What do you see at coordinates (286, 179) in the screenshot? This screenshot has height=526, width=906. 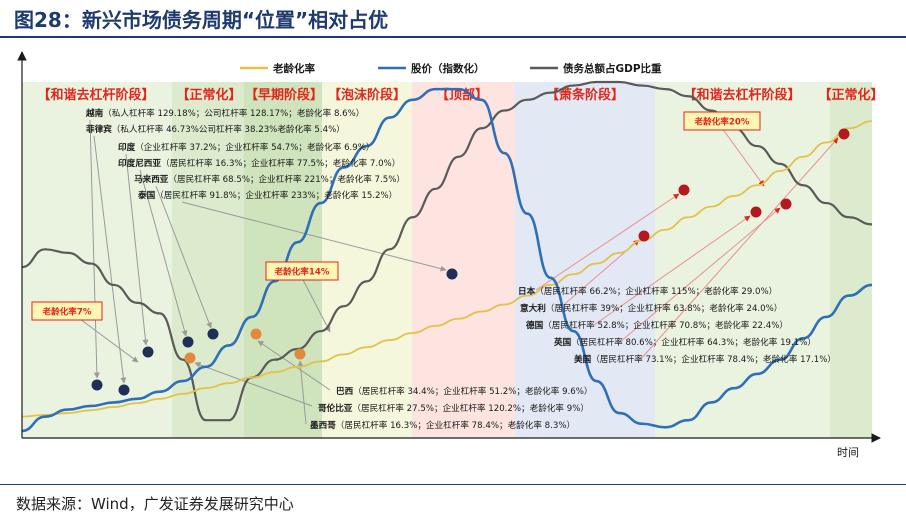 I see `country-detail: （居民杠杆率 68.5%；企业杠杆率 221%；老龄化率 7.5%）` at bounding box center [286, 179].